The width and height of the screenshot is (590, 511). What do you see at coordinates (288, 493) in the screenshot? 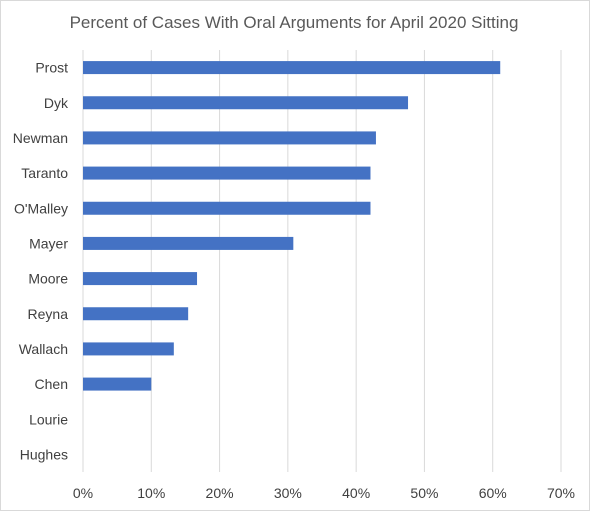
I see `x-tick-label: 30%` at bounding box center [288, 493].